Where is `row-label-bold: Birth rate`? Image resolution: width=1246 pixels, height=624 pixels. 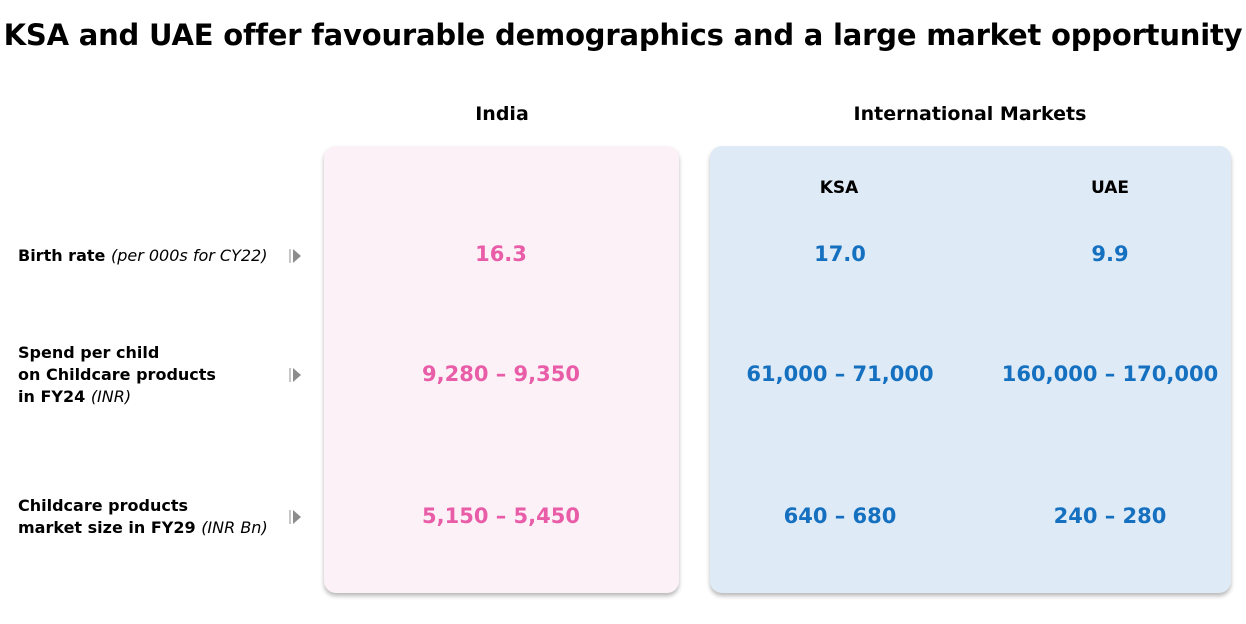 row-label-bold: Birth rate is located at coordinates (62, 255).